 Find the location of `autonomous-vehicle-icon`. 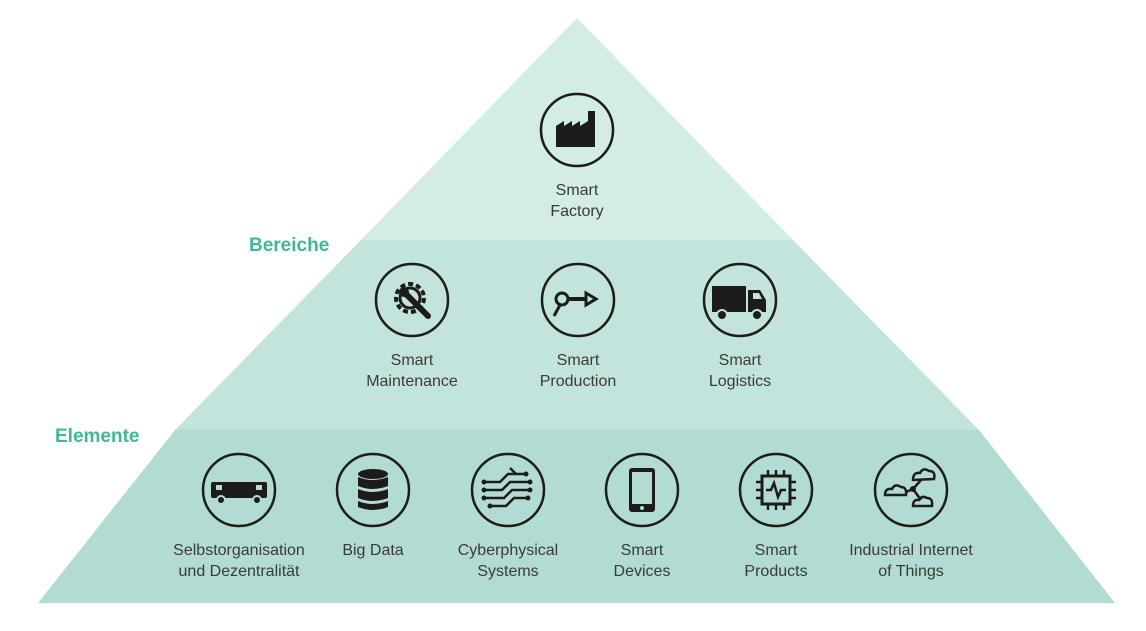

autonomous-vehicle-icon is located at coordinates (239, 490).